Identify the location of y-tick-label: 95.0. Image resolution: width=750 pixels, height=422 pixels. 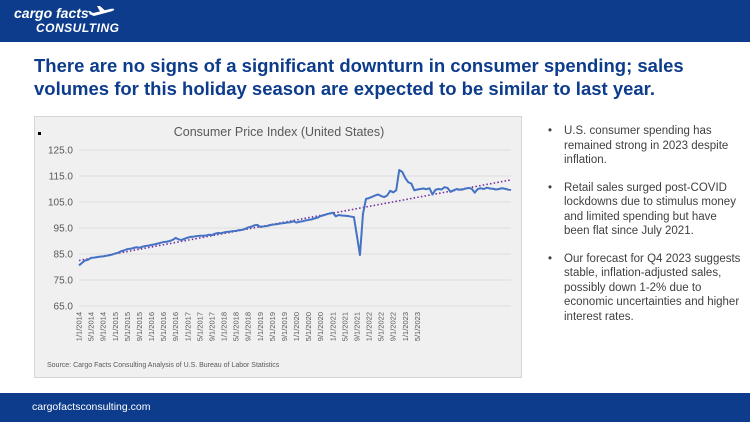
(64, 229).